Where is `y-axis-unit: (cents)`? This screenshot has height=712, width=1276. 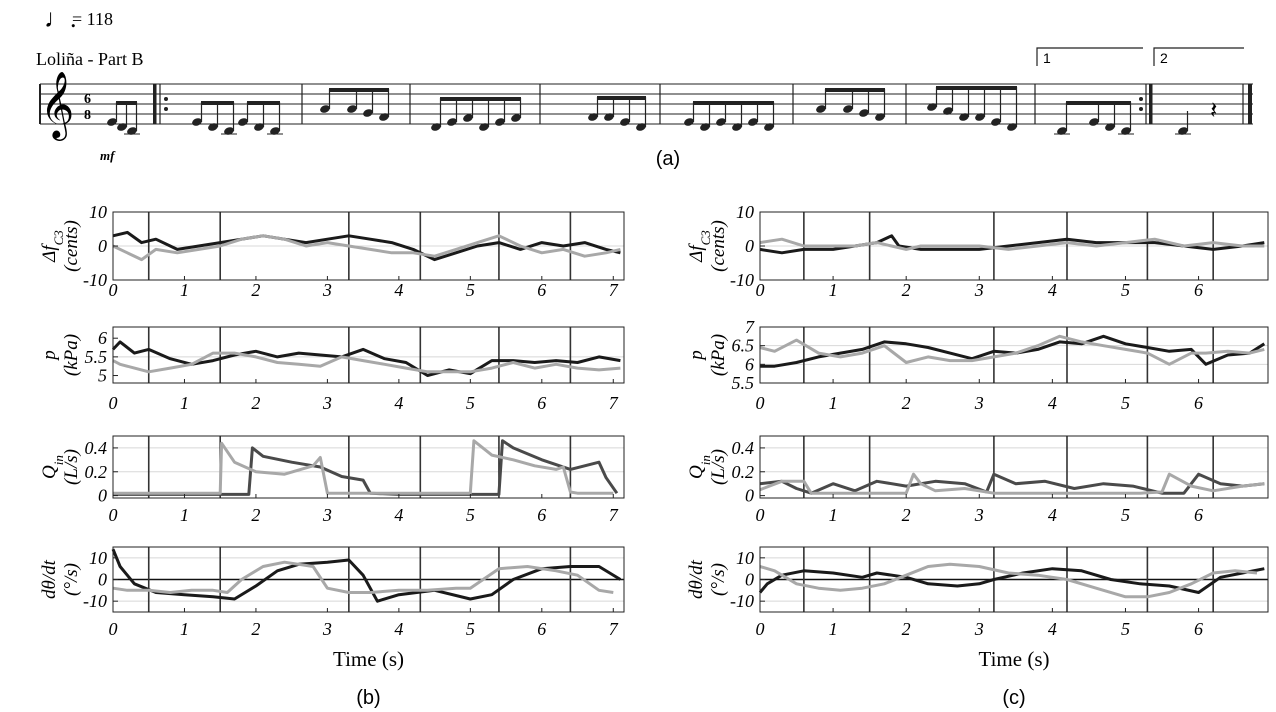 y-axis-unit: (cents) is located at coordinates (71, 246).